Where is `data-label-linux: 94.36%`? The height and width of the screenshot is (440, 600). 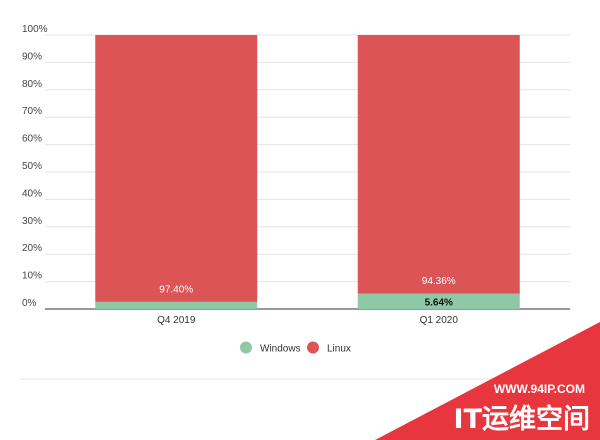 data-label-linux: 94.36% is located at coordinates (439, 281).